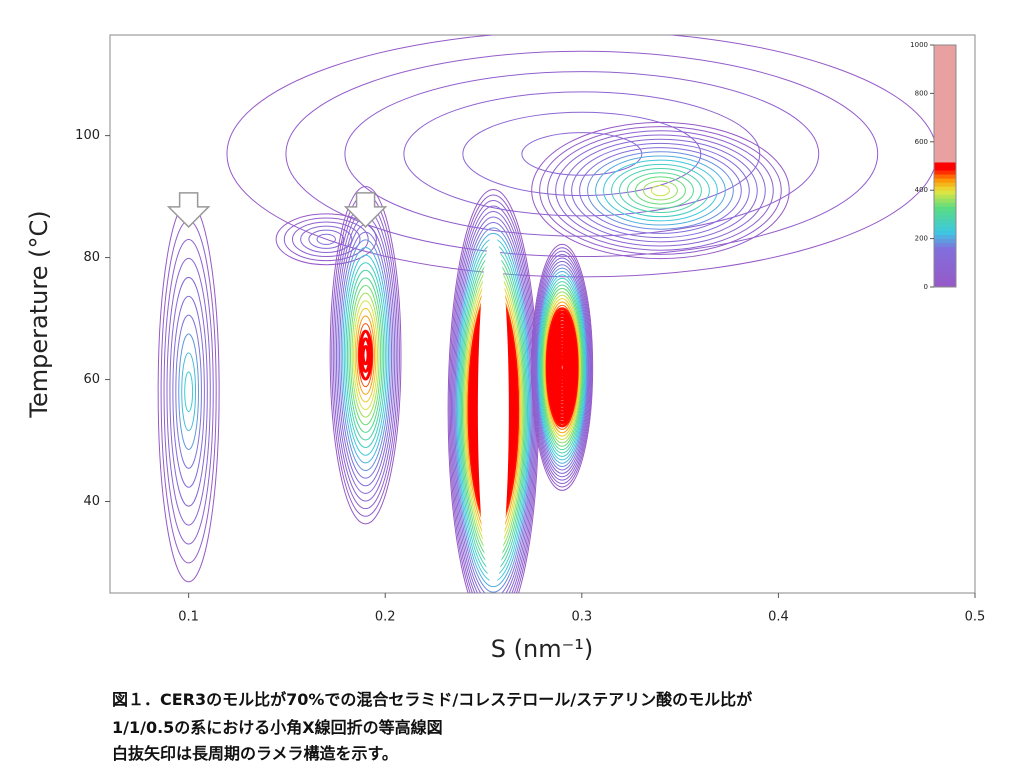  Describe the element at coordinates (921, 190) in the screenshot. I see `colorbar-tick-label: 400` at that location.